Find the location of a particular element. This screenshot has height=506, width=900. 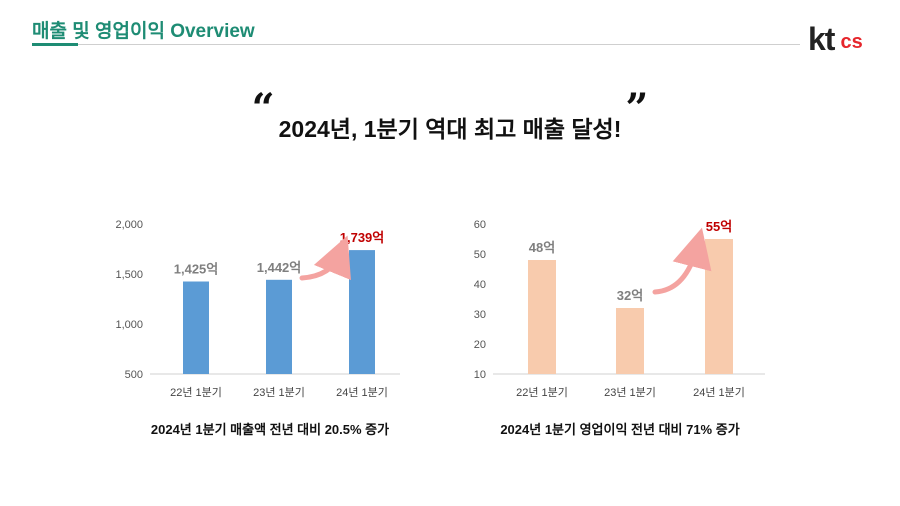

page-title: 매출 및 영업이익 Overview is located at coordinates (143, 31).